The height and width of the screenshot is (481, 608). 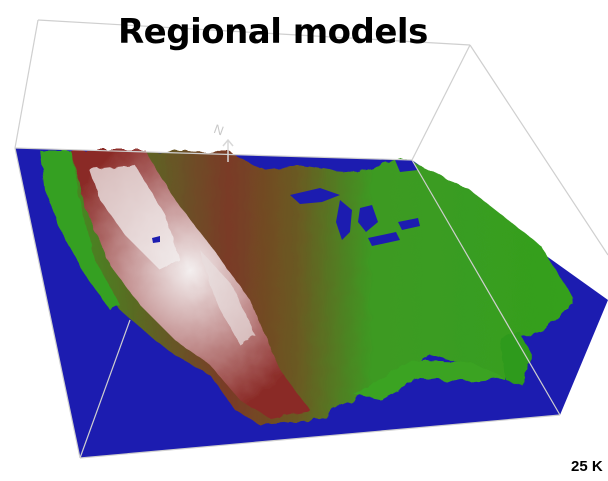 What do you see at coordinates (587, 466) in the screenshot?
I see `resolution-label: 25 K` at bounding box center [587, 466].